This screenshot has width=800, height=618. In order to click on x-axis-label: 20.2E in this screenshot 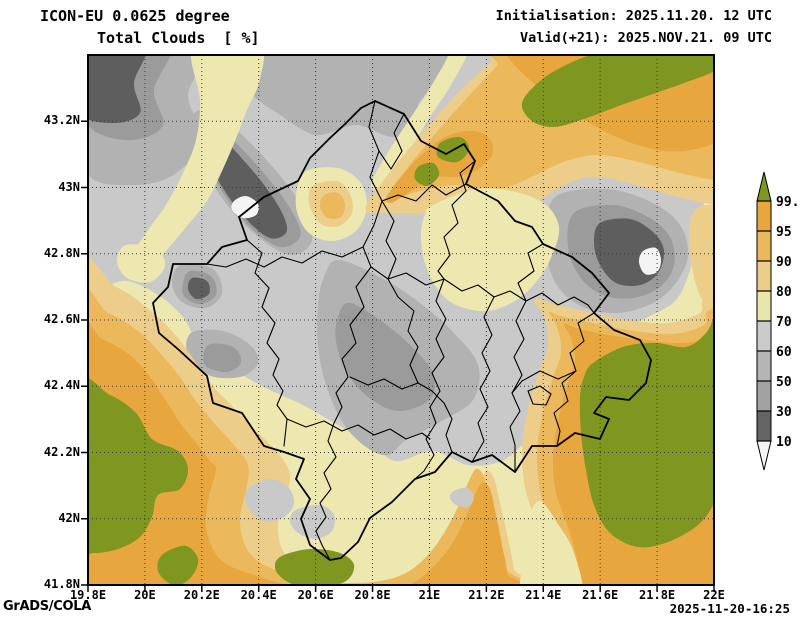, I will do `click(201, 595)`.